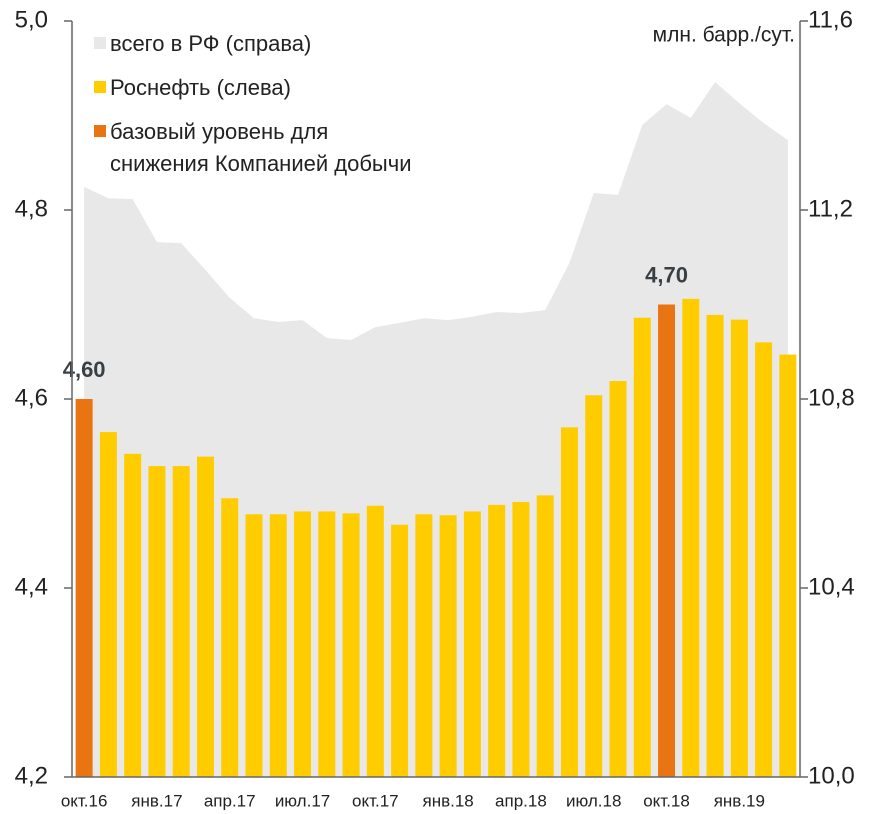  Describe the element at coordinates (666, 274) in the screenshot. I see `value-label: 4,70` at that location.